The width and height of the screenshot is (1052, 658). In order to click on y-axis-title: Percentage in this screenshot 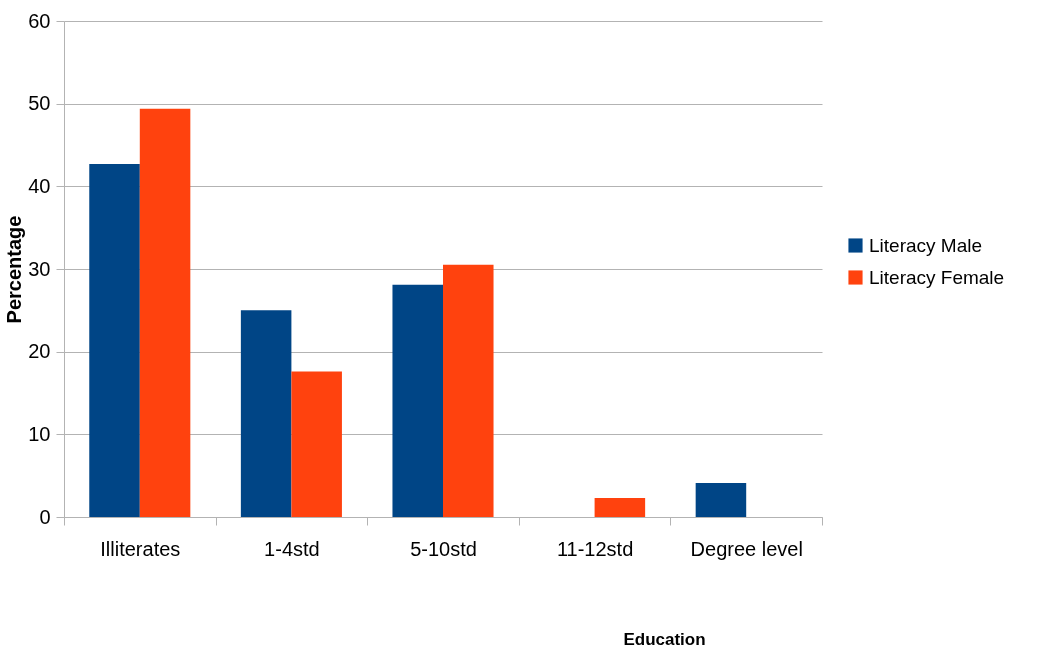, I will do `click(13, 269)`.